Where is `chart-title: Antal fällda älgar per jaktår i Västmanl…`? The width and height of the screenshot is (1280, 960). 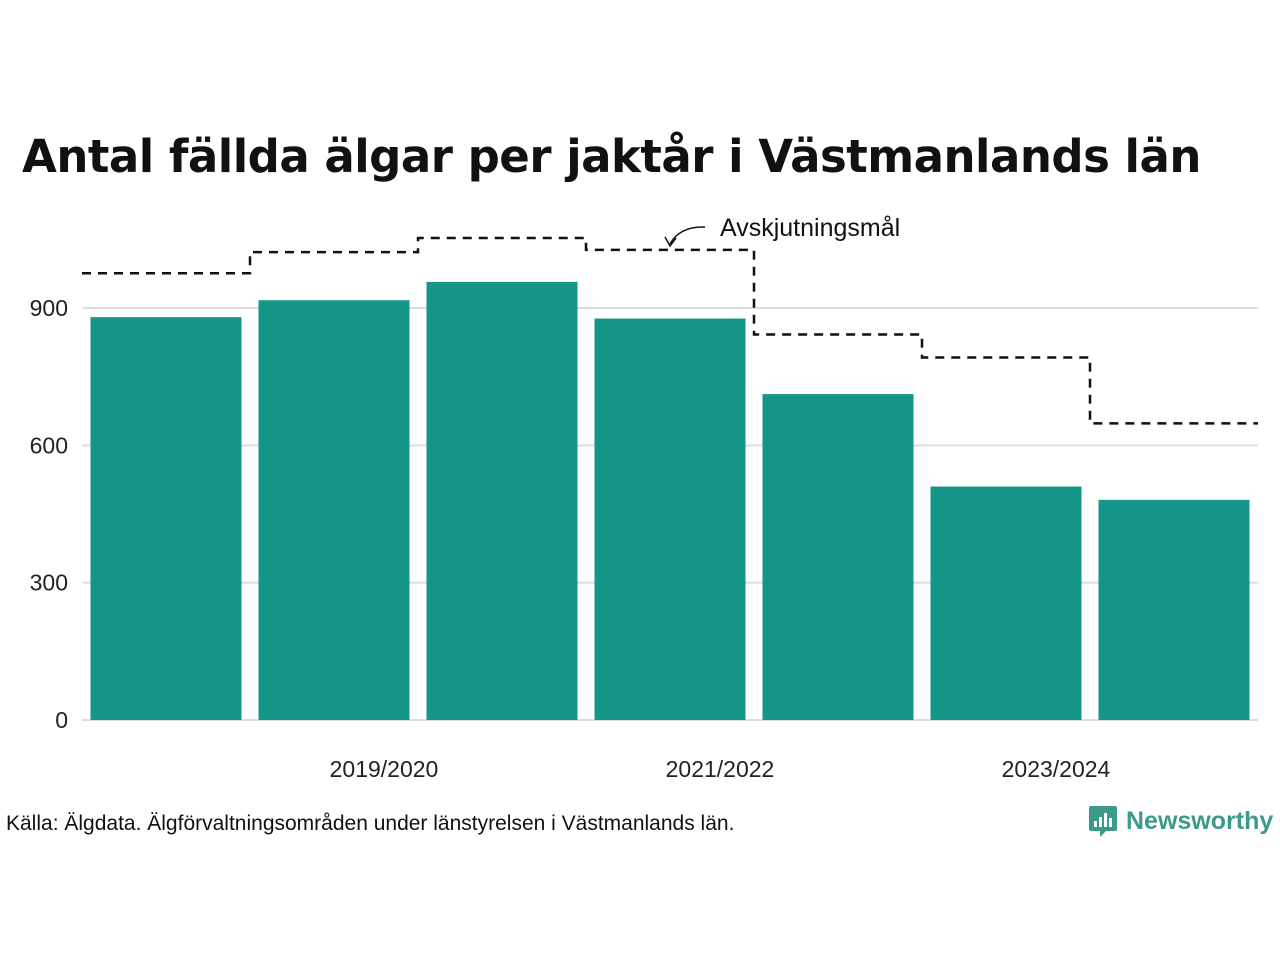
chart-title: Antal fällda älgar per jaktår i Västmanl… is located at coordinates (611, 156).